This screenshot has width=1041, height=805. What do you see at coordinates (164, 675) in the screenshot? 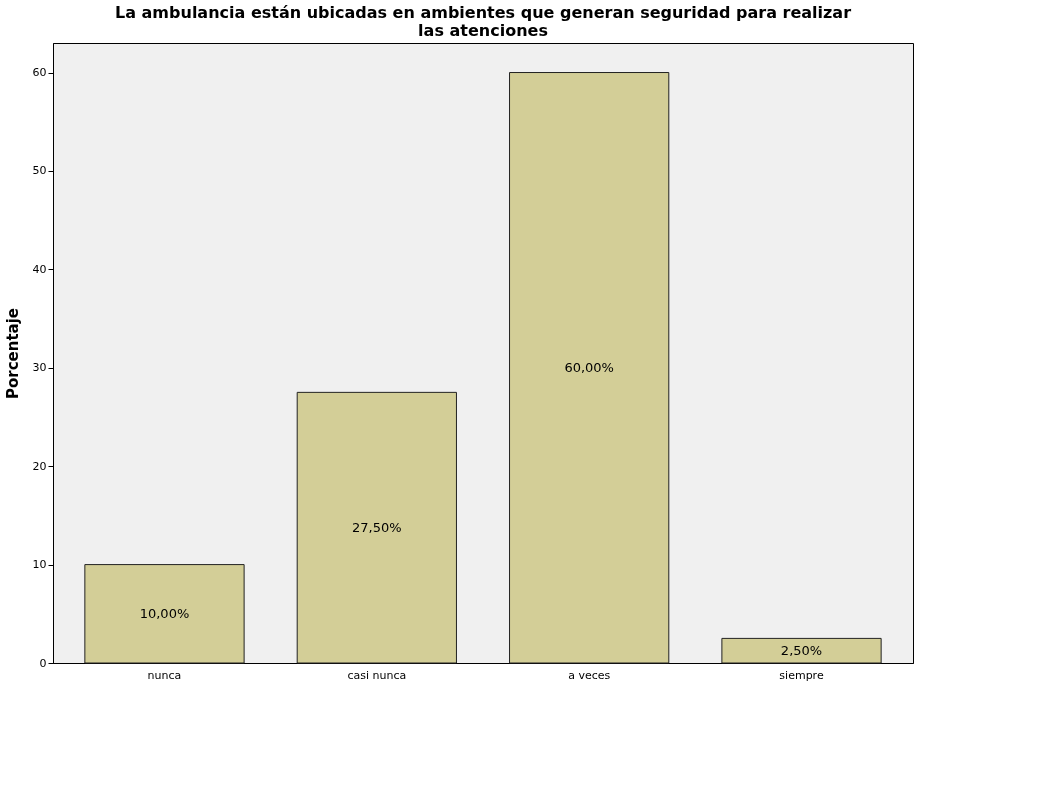
I see `x-tick-label: nunca` at bounding box center [164, 675].